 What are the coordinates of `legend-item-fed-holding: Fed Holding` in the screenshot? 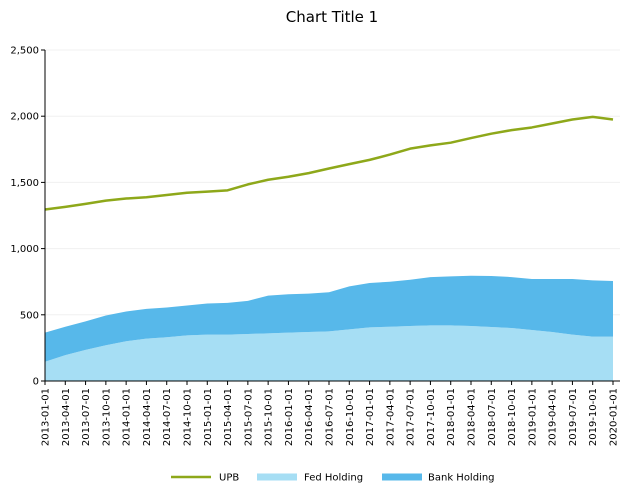 It's located at (310, 478).